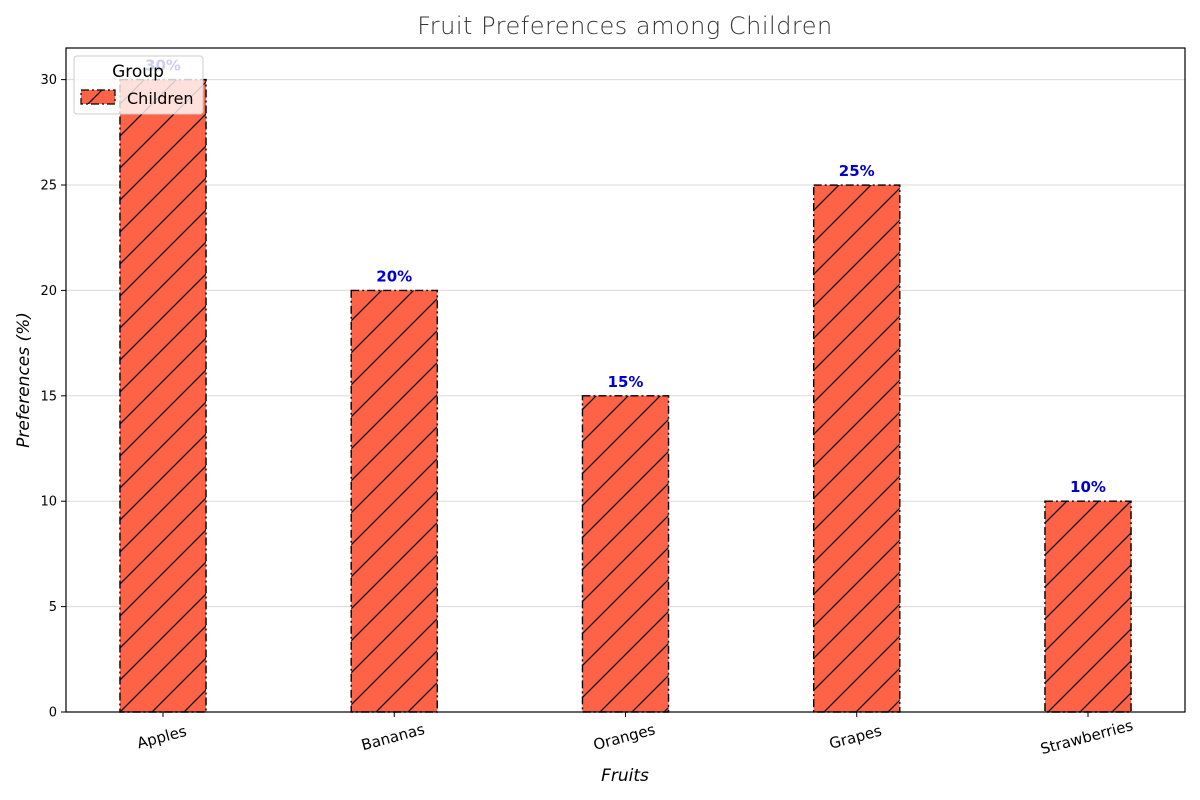 The width and height of the screenshot is (1200, 800). What do you see at coordinates (392, 737) in the screenshot?
I see `x-tick-label-bananas: Bananas` at bounding box center [392, 737].